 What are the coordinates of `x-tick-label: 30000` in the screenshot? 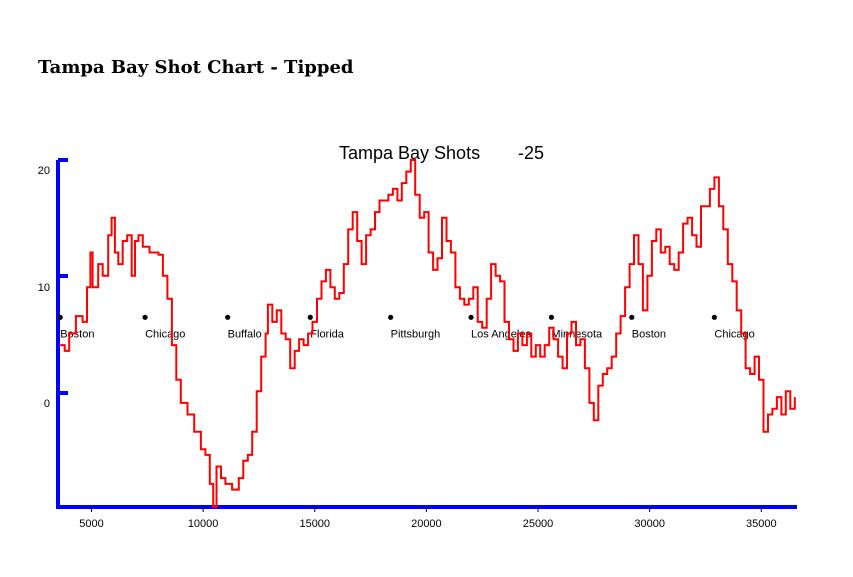 It's located at (649, 524).